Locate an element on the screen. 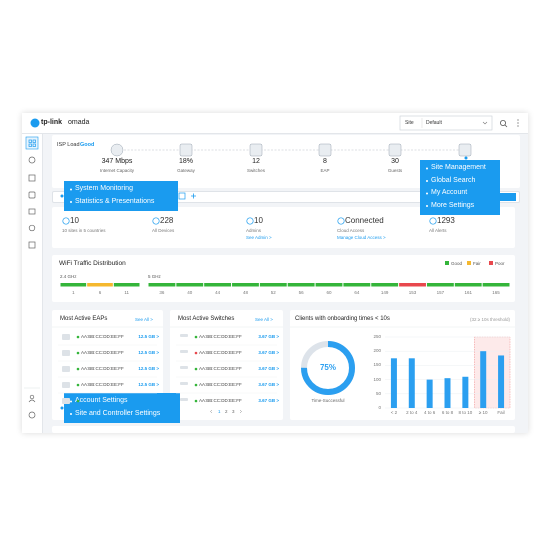  donut-value is located at coordinates (328, 368).